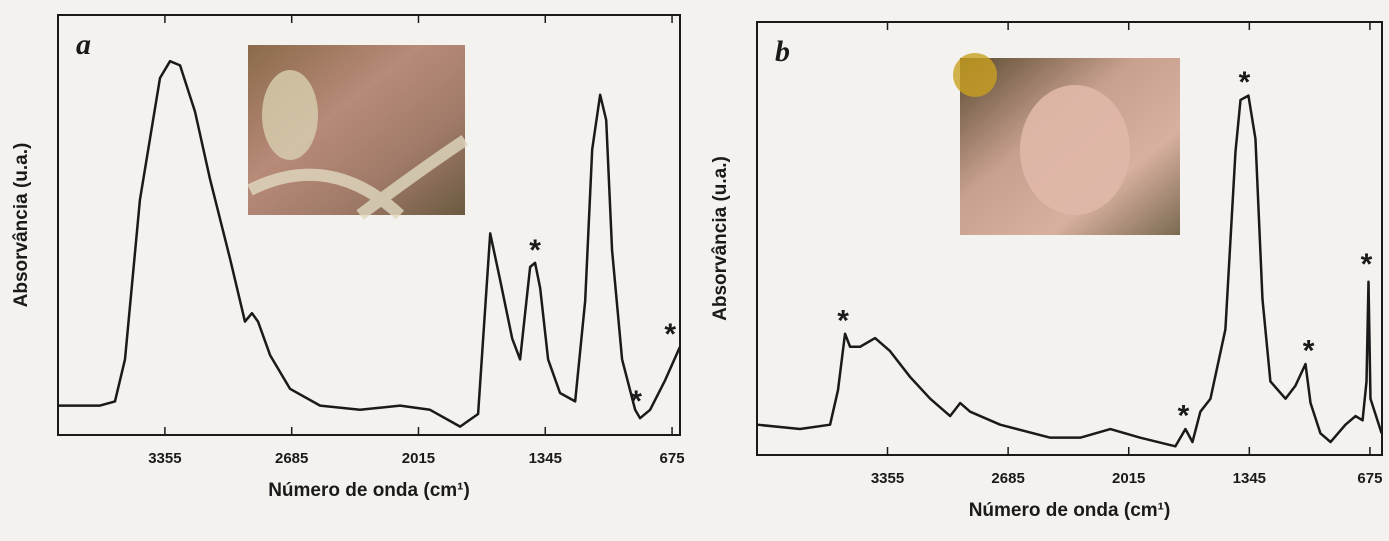 The width and height of the screenshot is (1389, 541). What do you see at coordinates (83, 44) in the screenshot?
I see `panel-label: a` at bounding box center [83, 44].